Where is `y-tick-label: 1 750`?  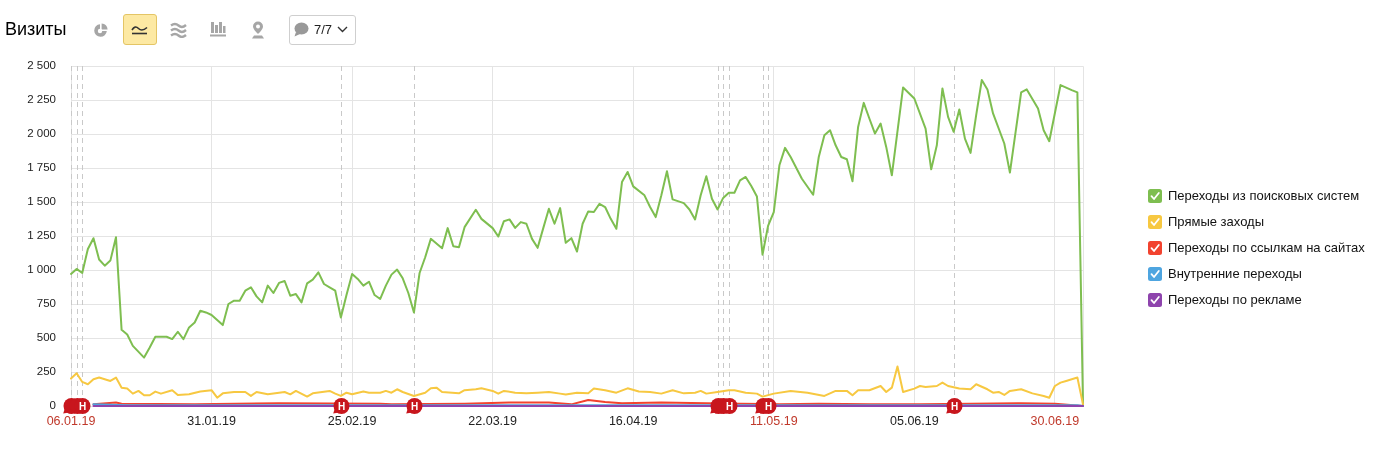 y-tick-label: 1 750 is located at coordinates (41, 167).